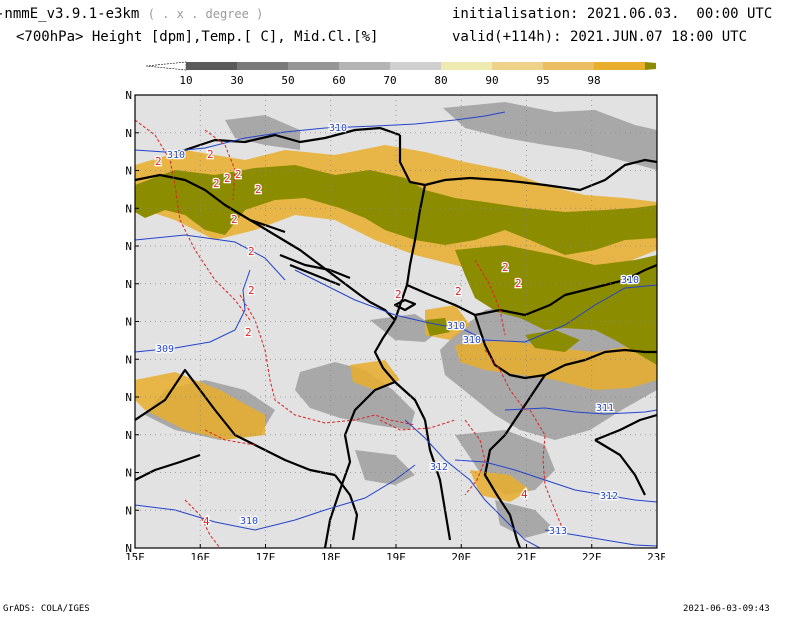 This screenshot has width=800, height=618. I want to click on lat-tick-label: 43N, so click(128, 284).